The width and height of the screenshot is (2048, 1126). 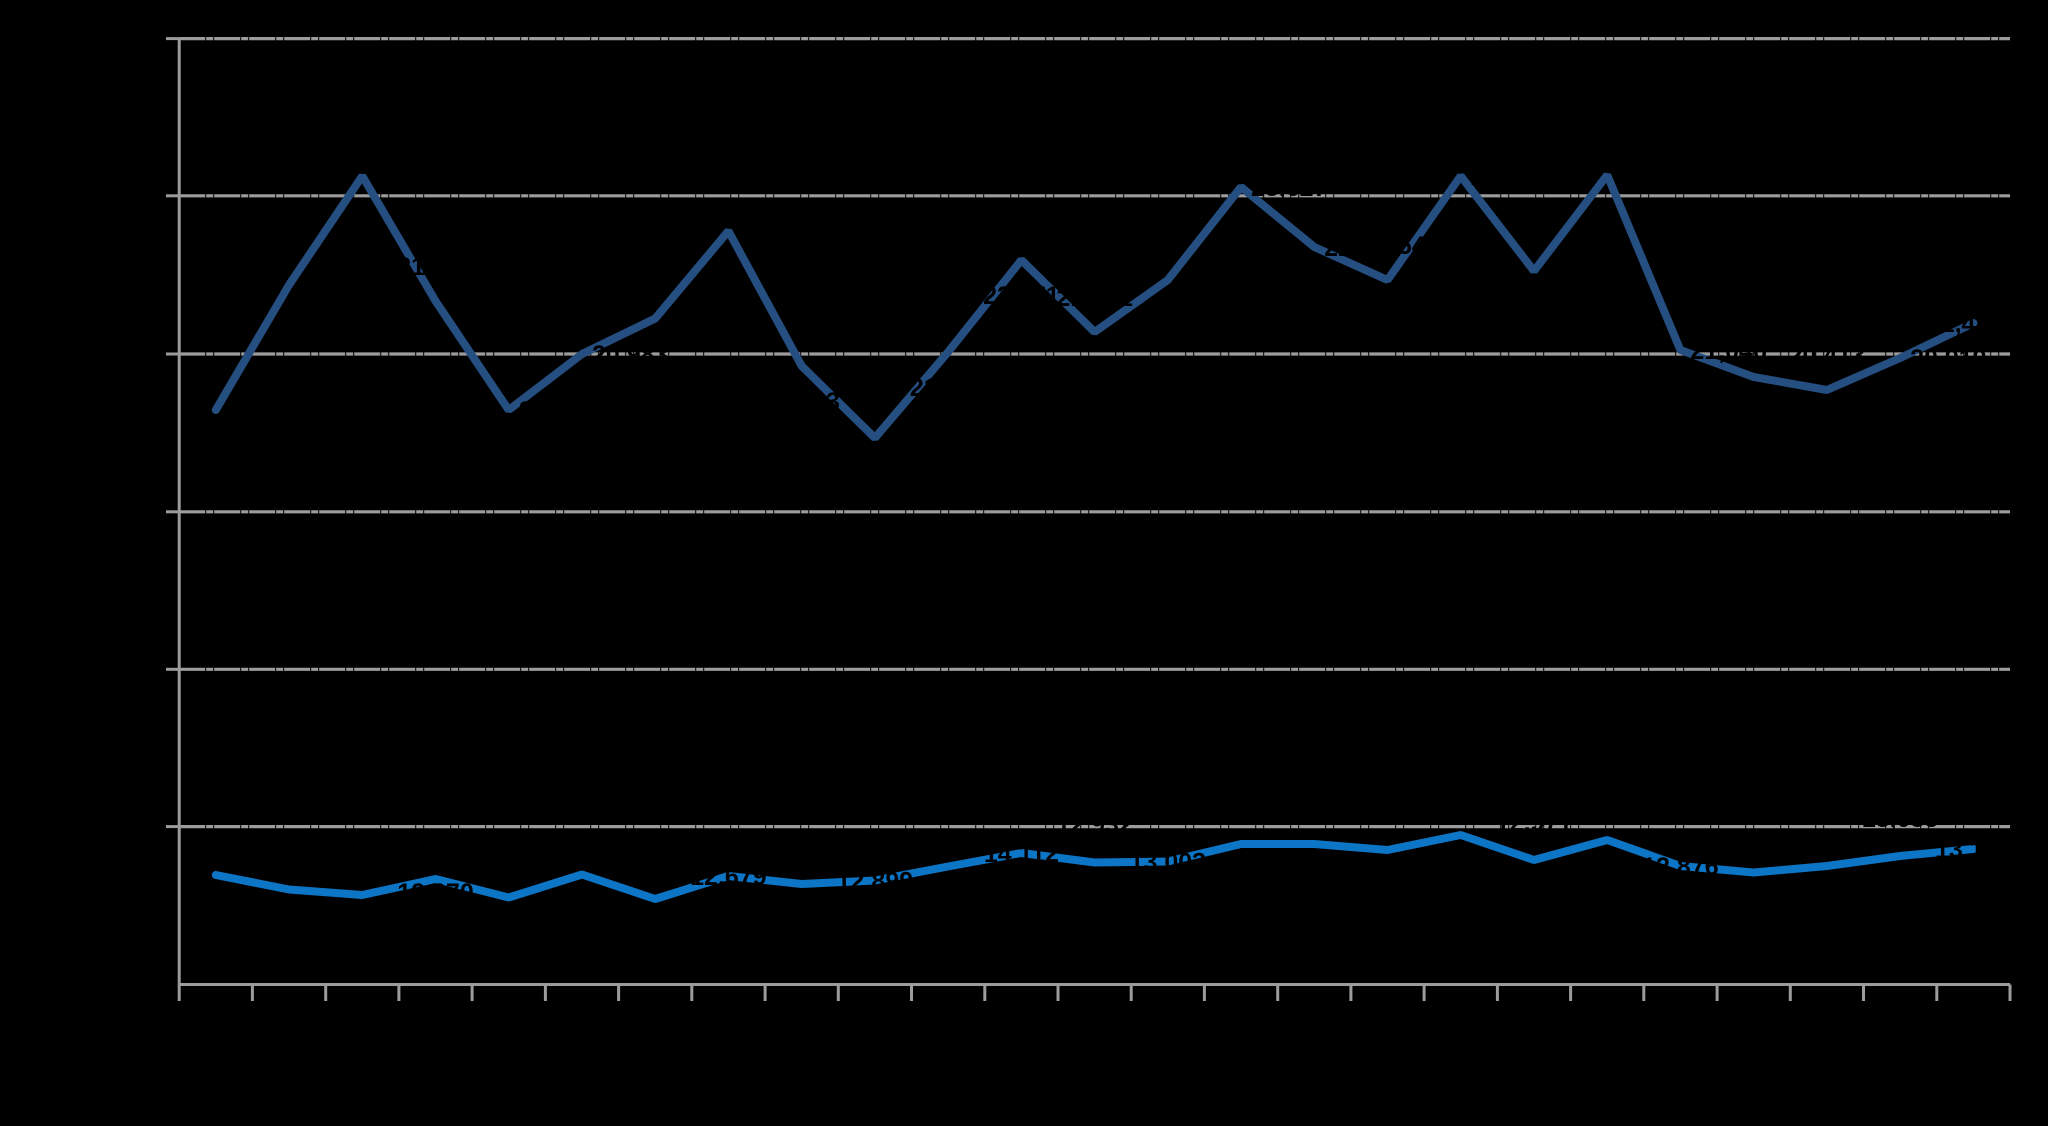 I want to click on svg-text: 13,035, so click(x=1900, y=819).